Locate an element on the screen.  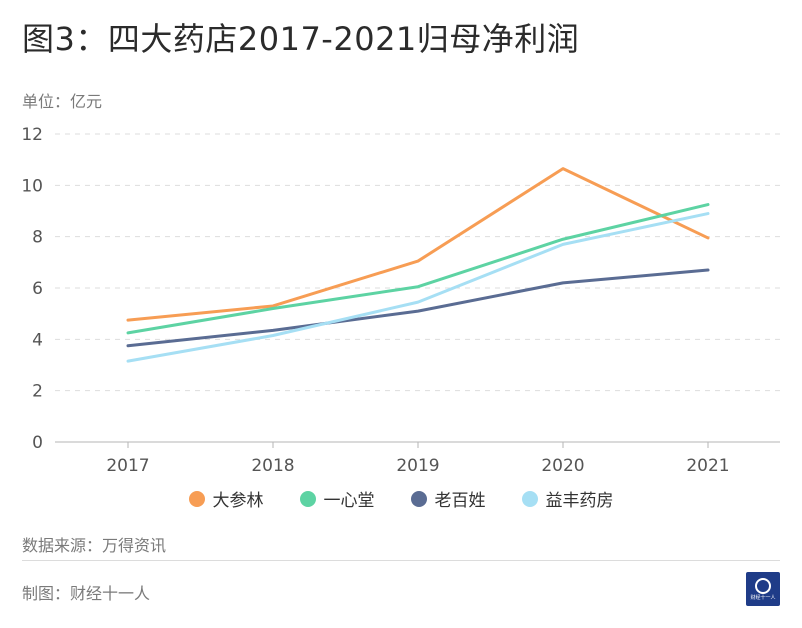
y-tick-label: 8 is located at coordinates (37, 238).